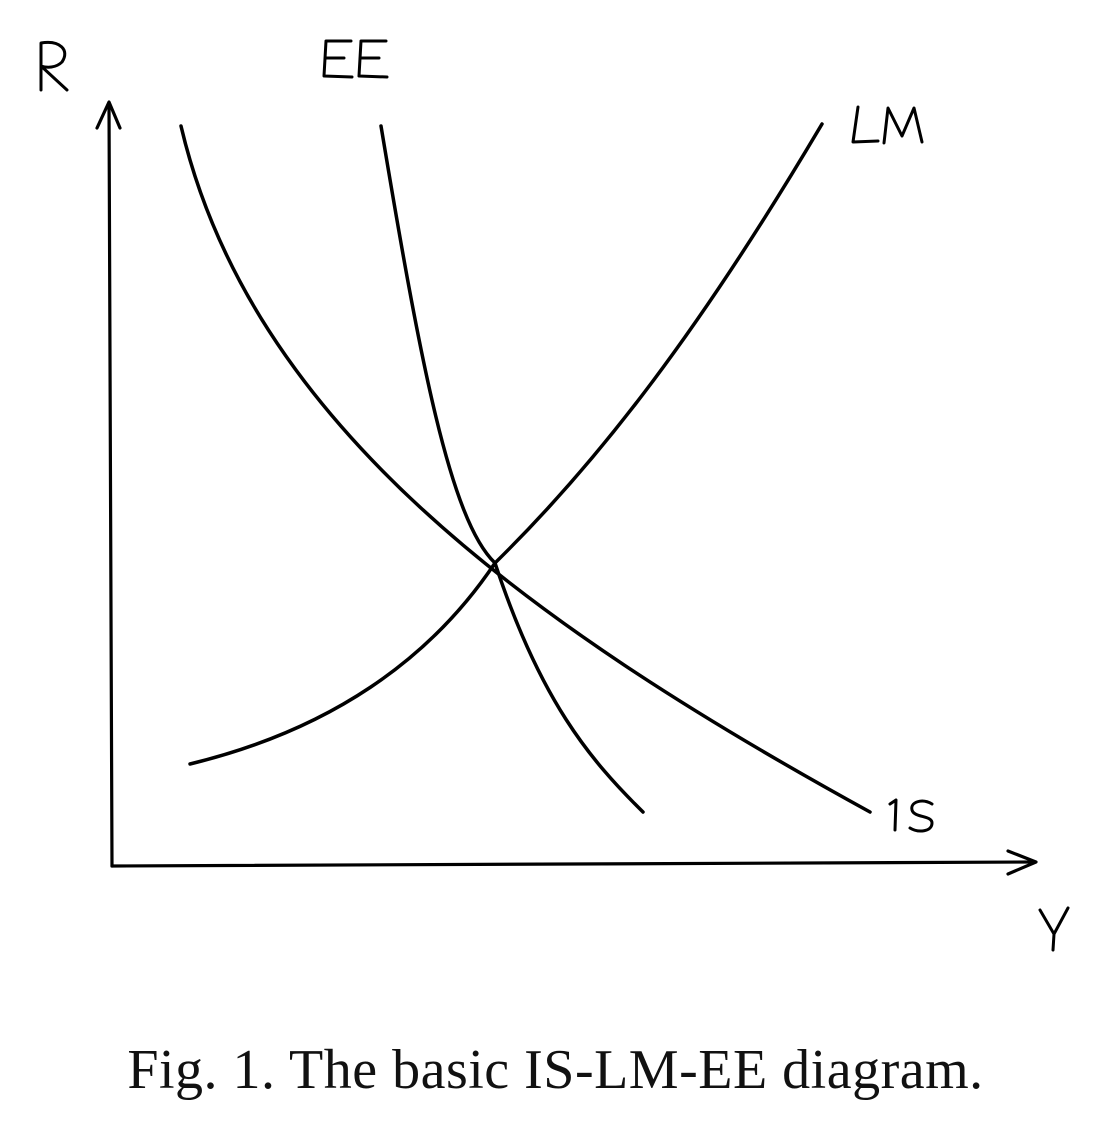  I want to click on y-axis, so click(110, 485).